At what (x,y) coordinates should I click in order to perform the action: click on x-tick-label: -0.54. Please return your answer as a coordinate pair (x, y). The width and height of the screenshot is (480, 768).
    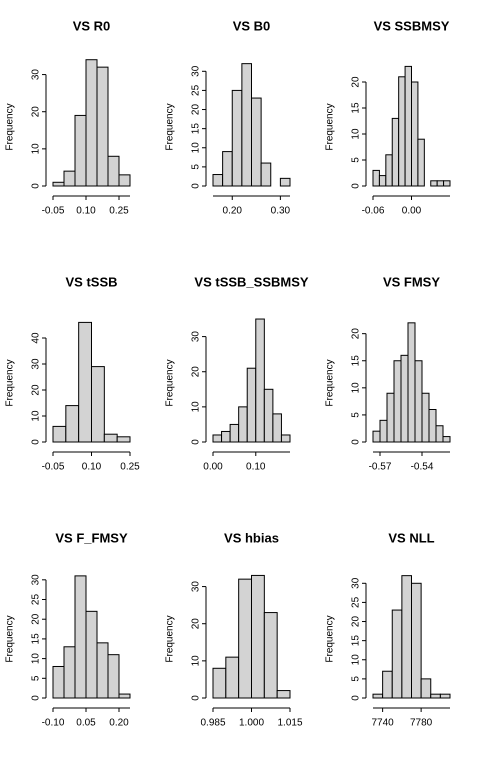
    Looking at the image, I should click on (422, 467).